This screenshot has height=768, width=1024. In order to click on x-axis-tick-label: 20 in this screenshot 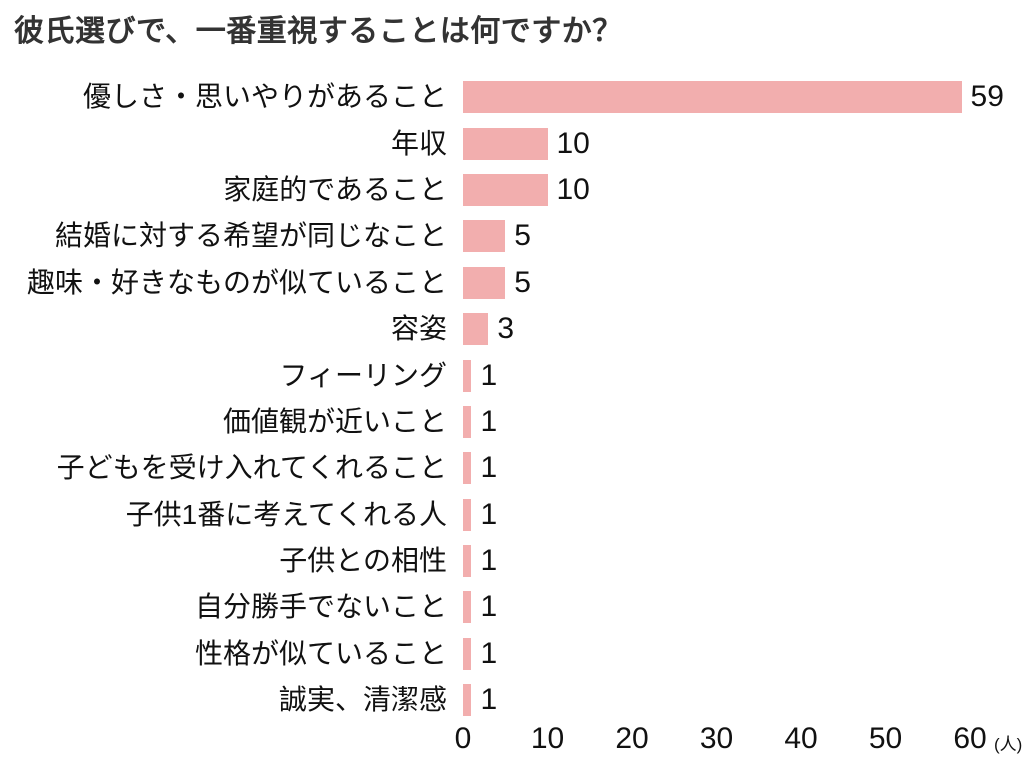, I will do `click(632, 738)`.